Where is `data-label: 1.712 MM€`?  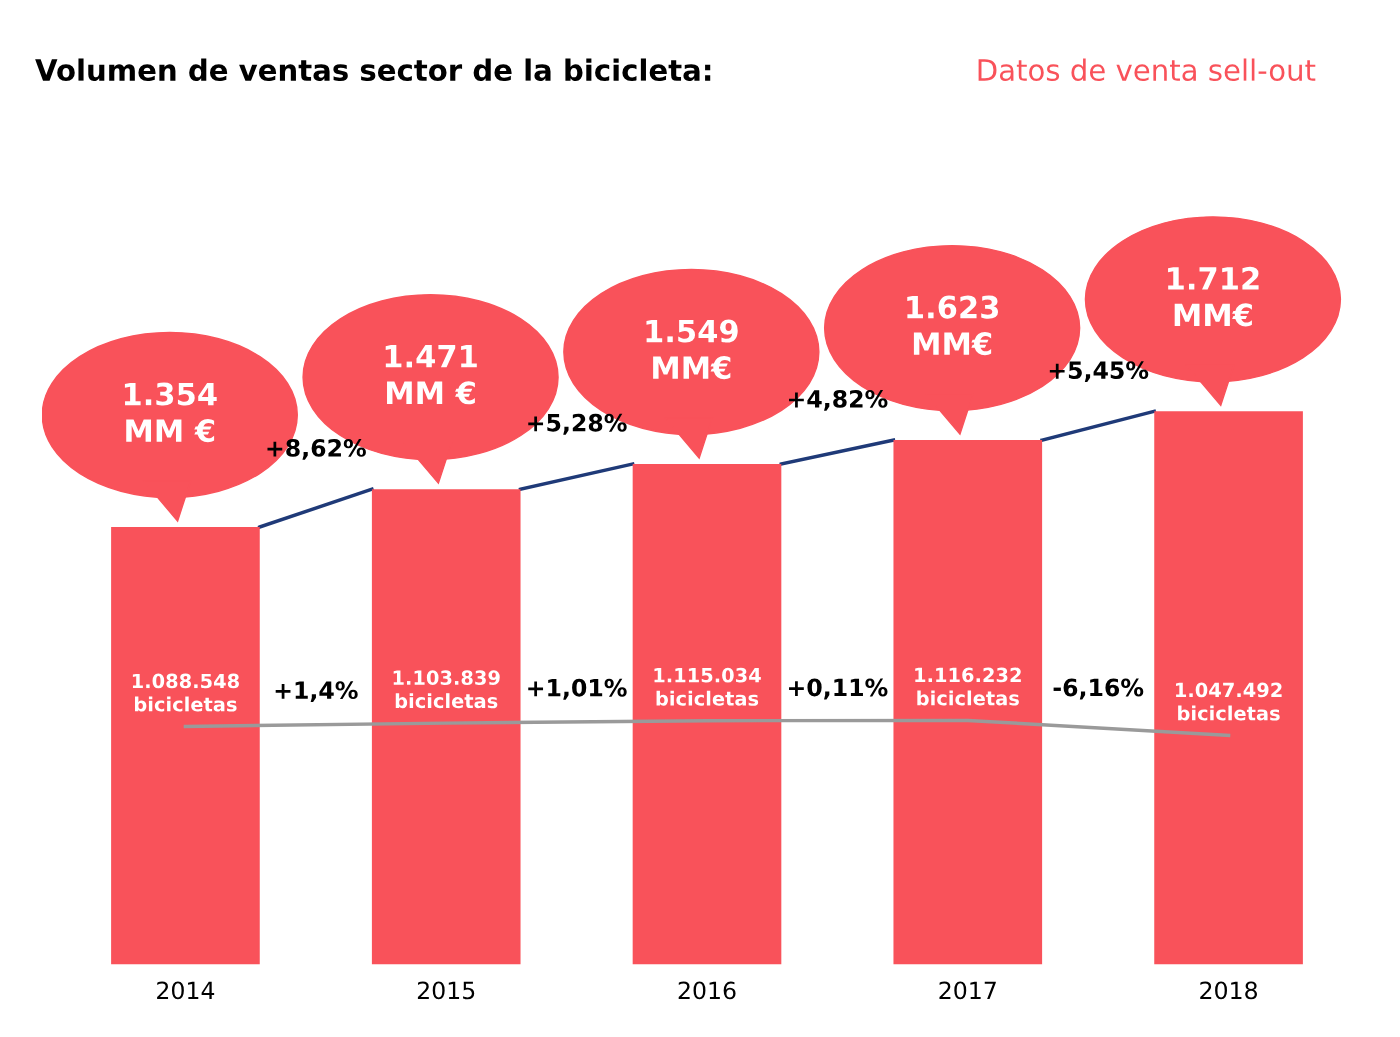 data-label: 1.712 MM€ is located at coordinates (1213, 296).